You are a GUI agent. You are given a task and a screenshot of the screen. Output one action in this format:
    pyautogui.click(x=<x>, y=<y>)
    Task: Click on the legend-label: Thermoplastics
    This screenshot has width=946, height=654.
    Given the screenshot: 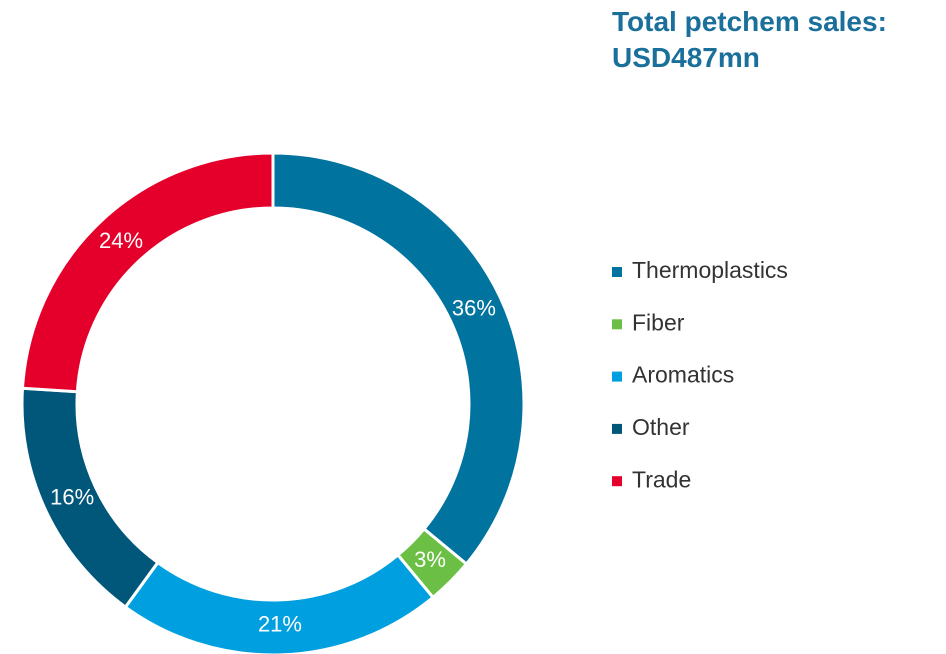 What is the action you would take?
    pyautogui.click(x=710, y=270)
    